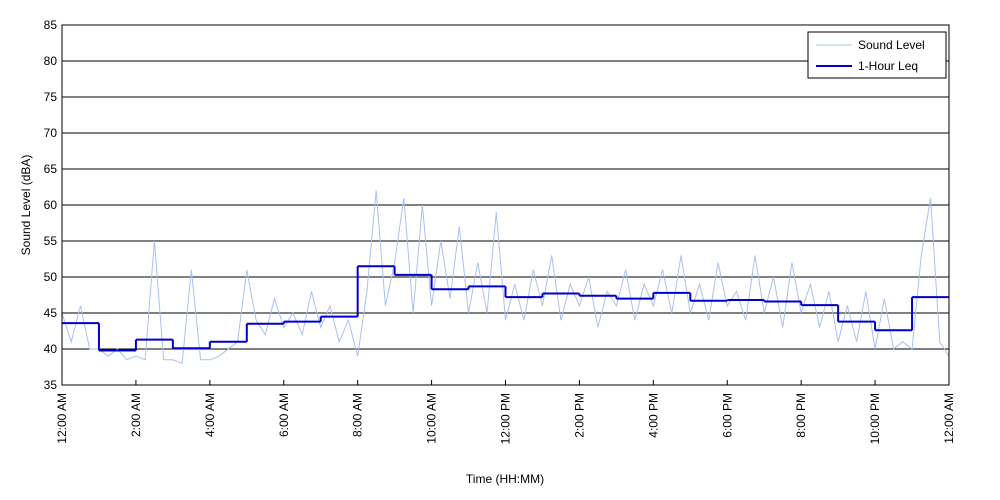  I want to click on y-tick-label: 70, so click(51, 133).